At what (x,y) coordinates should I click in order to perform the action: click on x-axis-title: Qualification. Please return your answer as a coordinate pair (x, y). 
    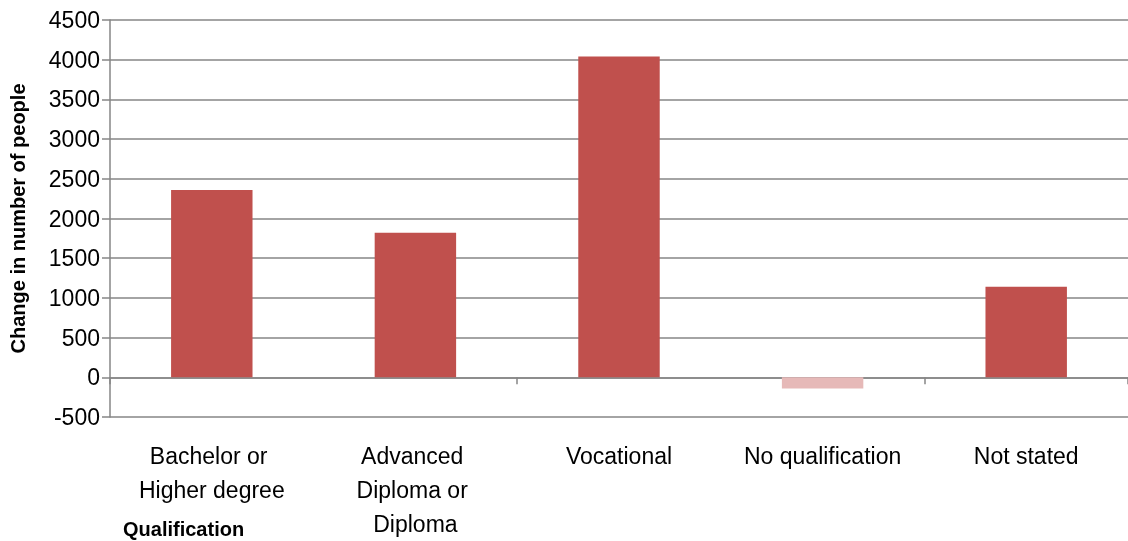
    Looking at the image, I should click on (184, 529).